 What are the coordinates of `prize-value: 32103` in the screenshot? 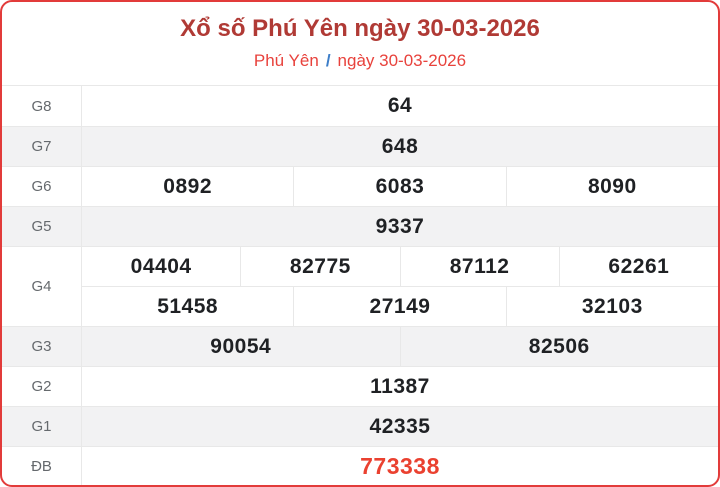 It's located at (611, 306).